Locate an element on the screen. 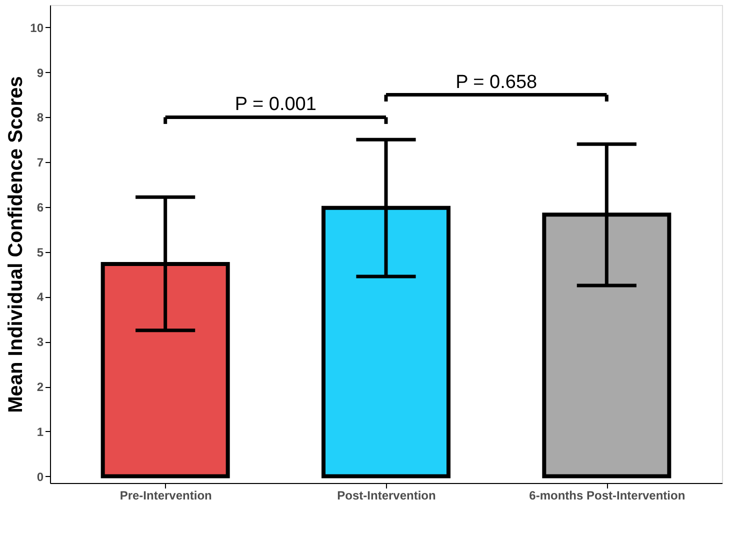 The image size is (750, 536). y-tick-label: 9 is located at coordinates (40, 73).